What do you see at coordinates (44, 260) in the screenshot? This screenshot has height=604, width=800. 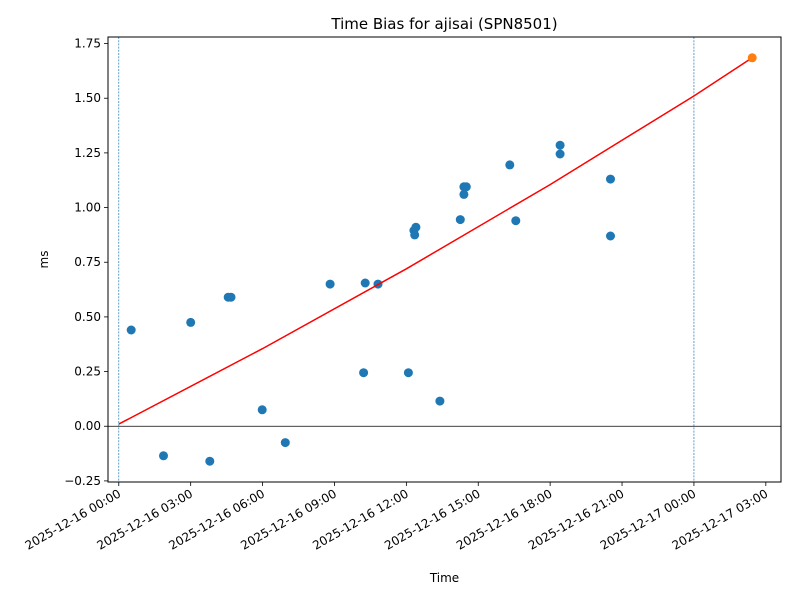 I see `y-axis-label: ms` at bounding box center [44, 260].